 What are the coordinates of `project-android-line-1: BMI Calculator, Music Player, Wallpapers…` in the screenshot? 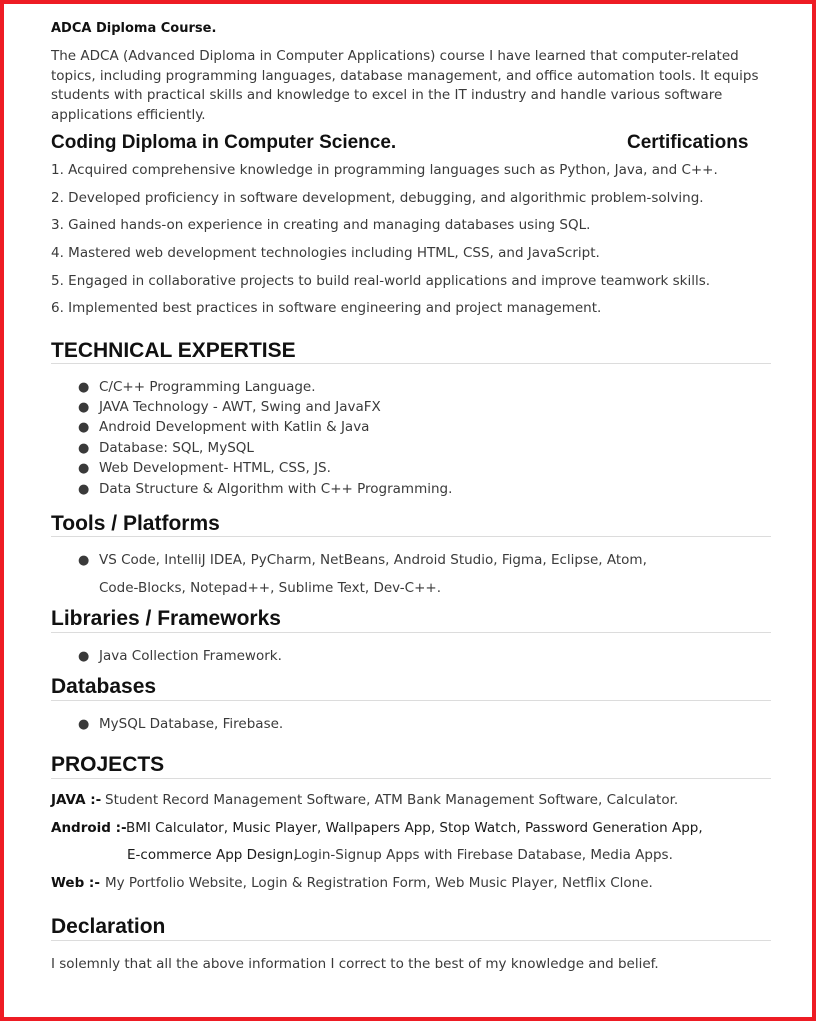 It's located at (414, 828).